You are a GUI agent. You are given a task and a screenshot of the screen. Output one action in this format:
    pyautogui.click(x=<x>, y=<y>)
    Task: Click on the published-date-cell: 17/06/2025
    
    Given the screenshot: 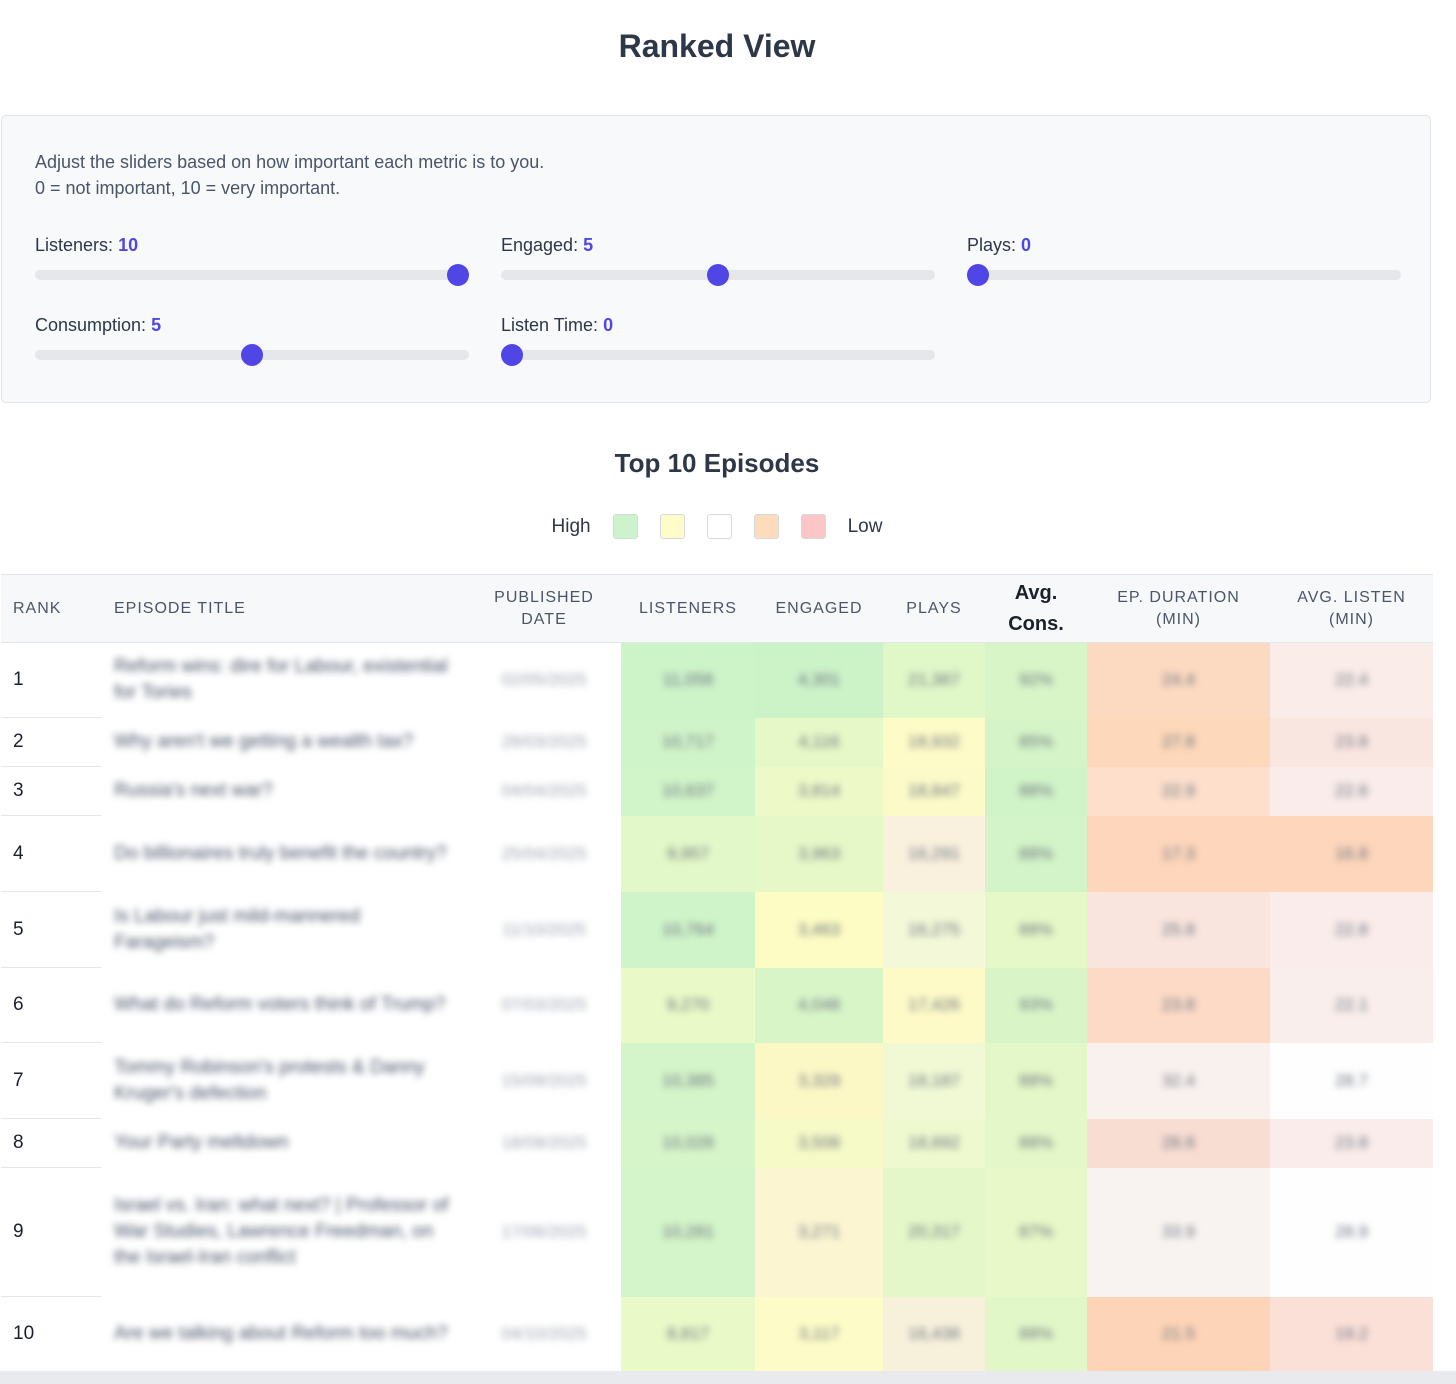 What is the action you would take?
    pyautogui.click(x=544, y=1232)
    